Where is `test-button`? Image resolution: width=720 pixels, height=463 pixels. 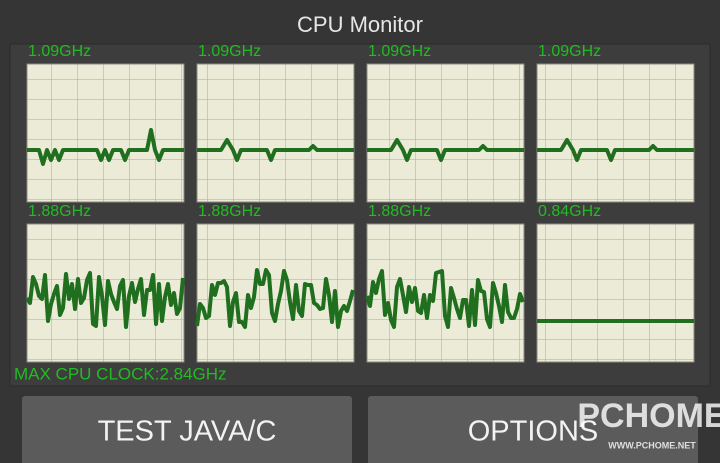 test-button is located at coordinates (187, 429).